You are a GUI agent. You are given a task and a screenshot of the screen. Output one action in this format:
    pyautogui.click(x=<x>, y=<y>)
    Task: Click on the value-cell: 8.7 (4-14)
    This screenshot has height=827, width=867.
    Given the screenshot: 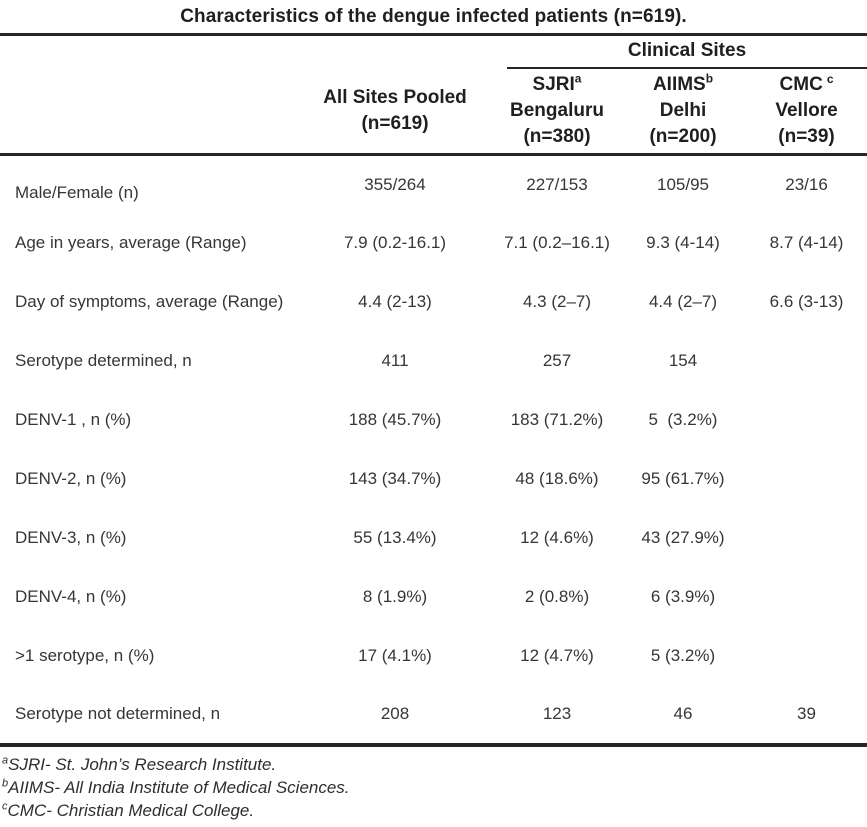 What is the action you would take?
    pyautogui.click(x=806, y=242)
    